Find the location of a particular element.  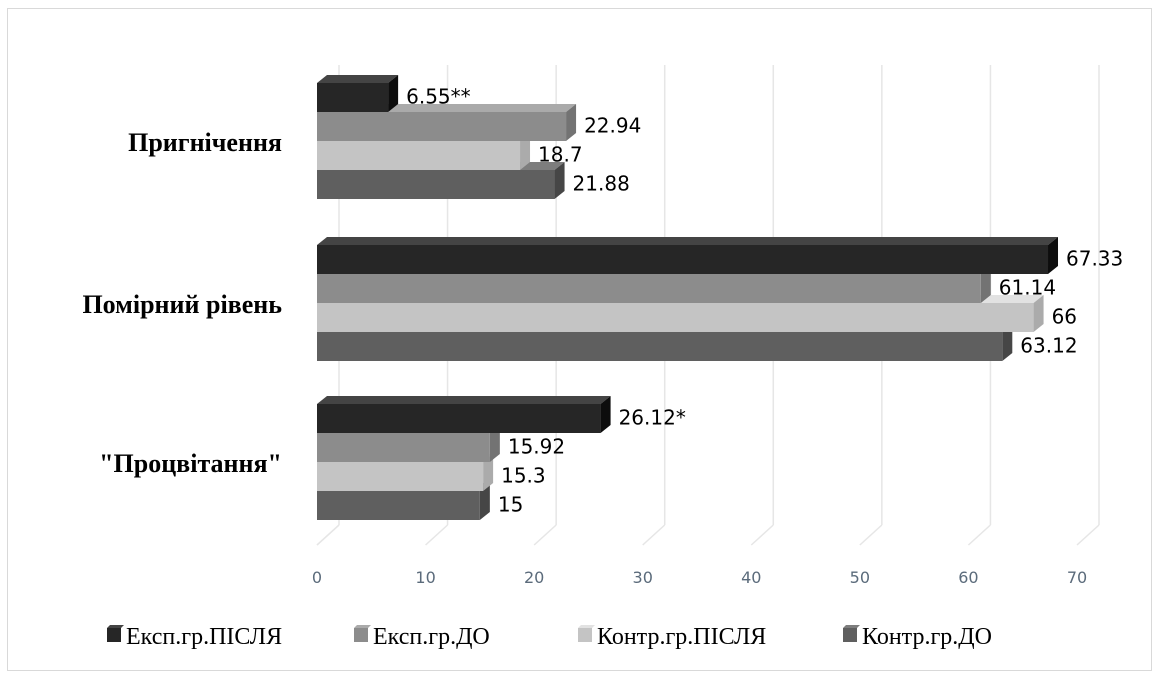

legend-label: Експ.гр.ПІСЛЯ is located at coordinates (204, 637).